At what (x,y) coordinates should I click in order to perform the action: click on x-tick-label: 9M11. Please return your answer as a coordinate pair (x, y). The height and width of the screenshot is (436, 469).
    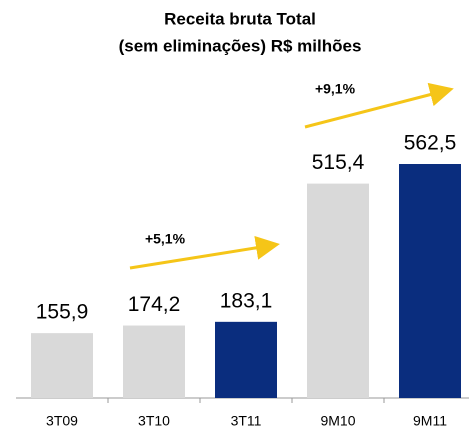
    Looking at the image, I should click on (430, 421).